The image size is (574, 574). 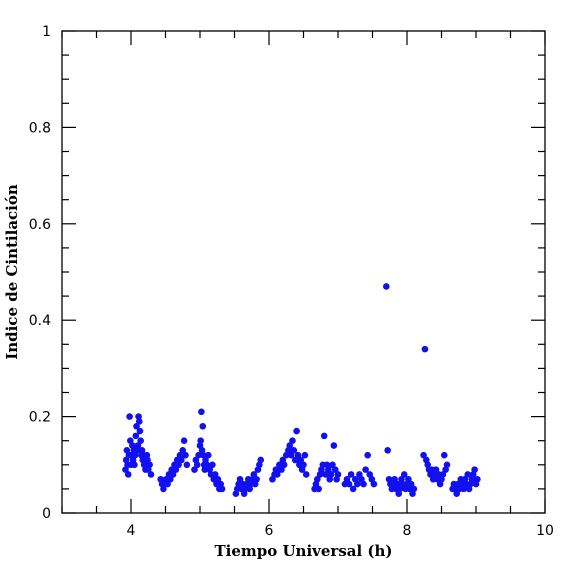 What do you see at coordinates (40, 225) in the screenshot?
I see `y-tick-label: 0.6` at bounding box center [40, 225].